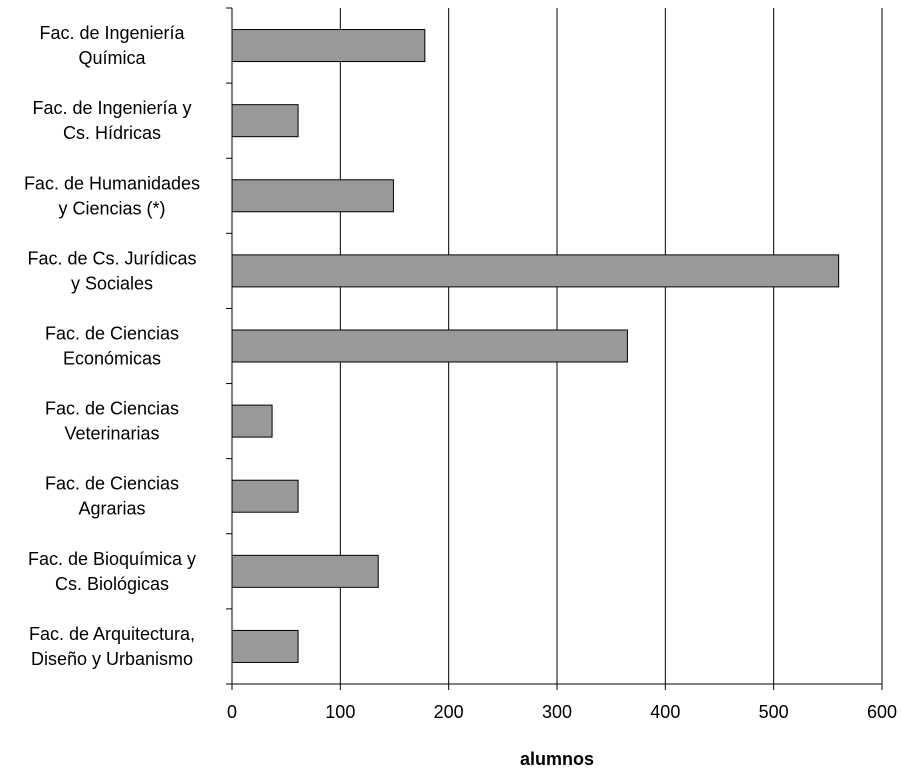  I want to click on category-label-1: Fac. de Ingeniería Química, so click(112, 45).